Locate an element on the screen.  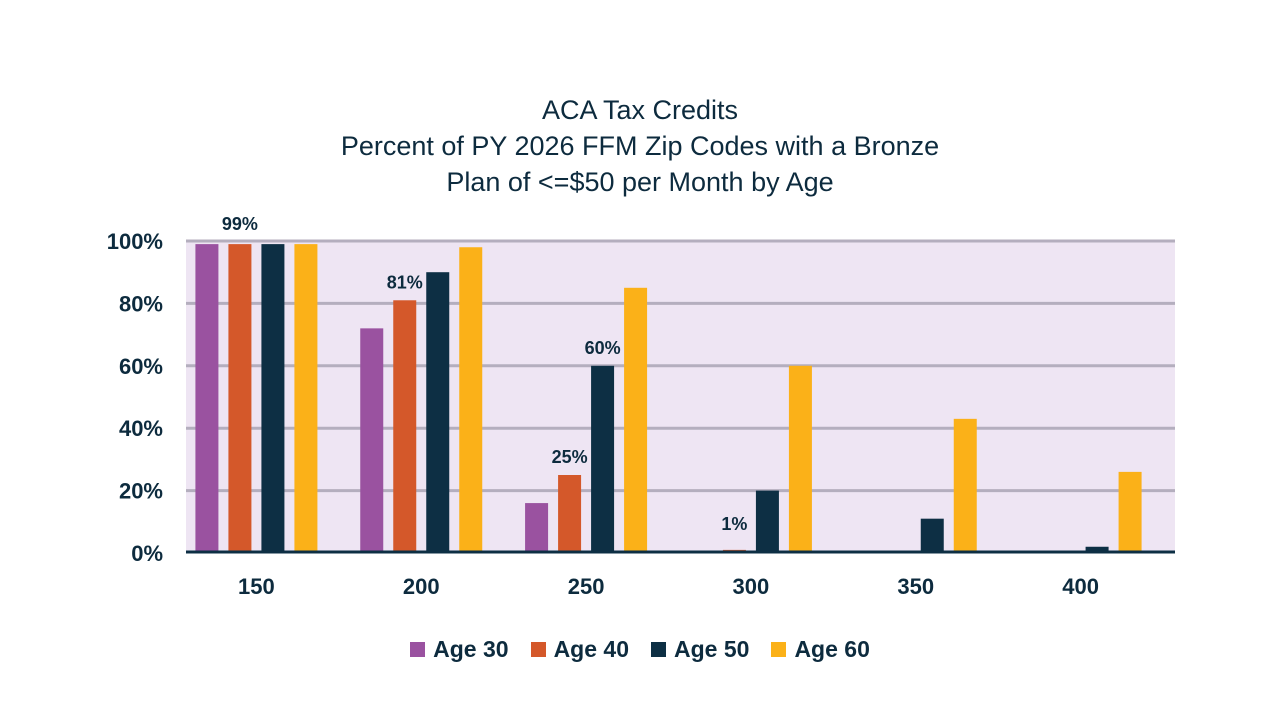
x-tick-label: 250 is located at coordinates (586, 586).